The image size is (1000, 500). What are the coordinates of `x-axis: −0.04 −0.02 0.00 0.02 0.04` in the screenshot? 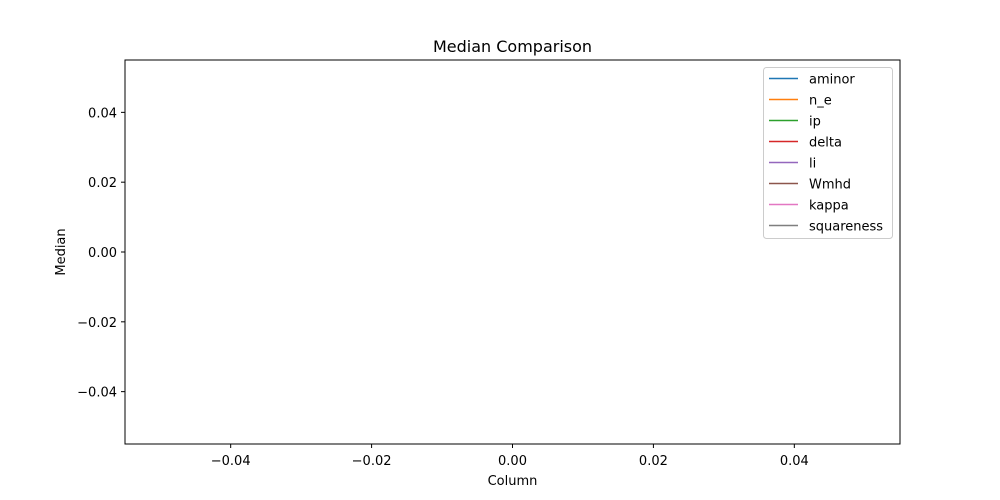 It's located at (510, 456).